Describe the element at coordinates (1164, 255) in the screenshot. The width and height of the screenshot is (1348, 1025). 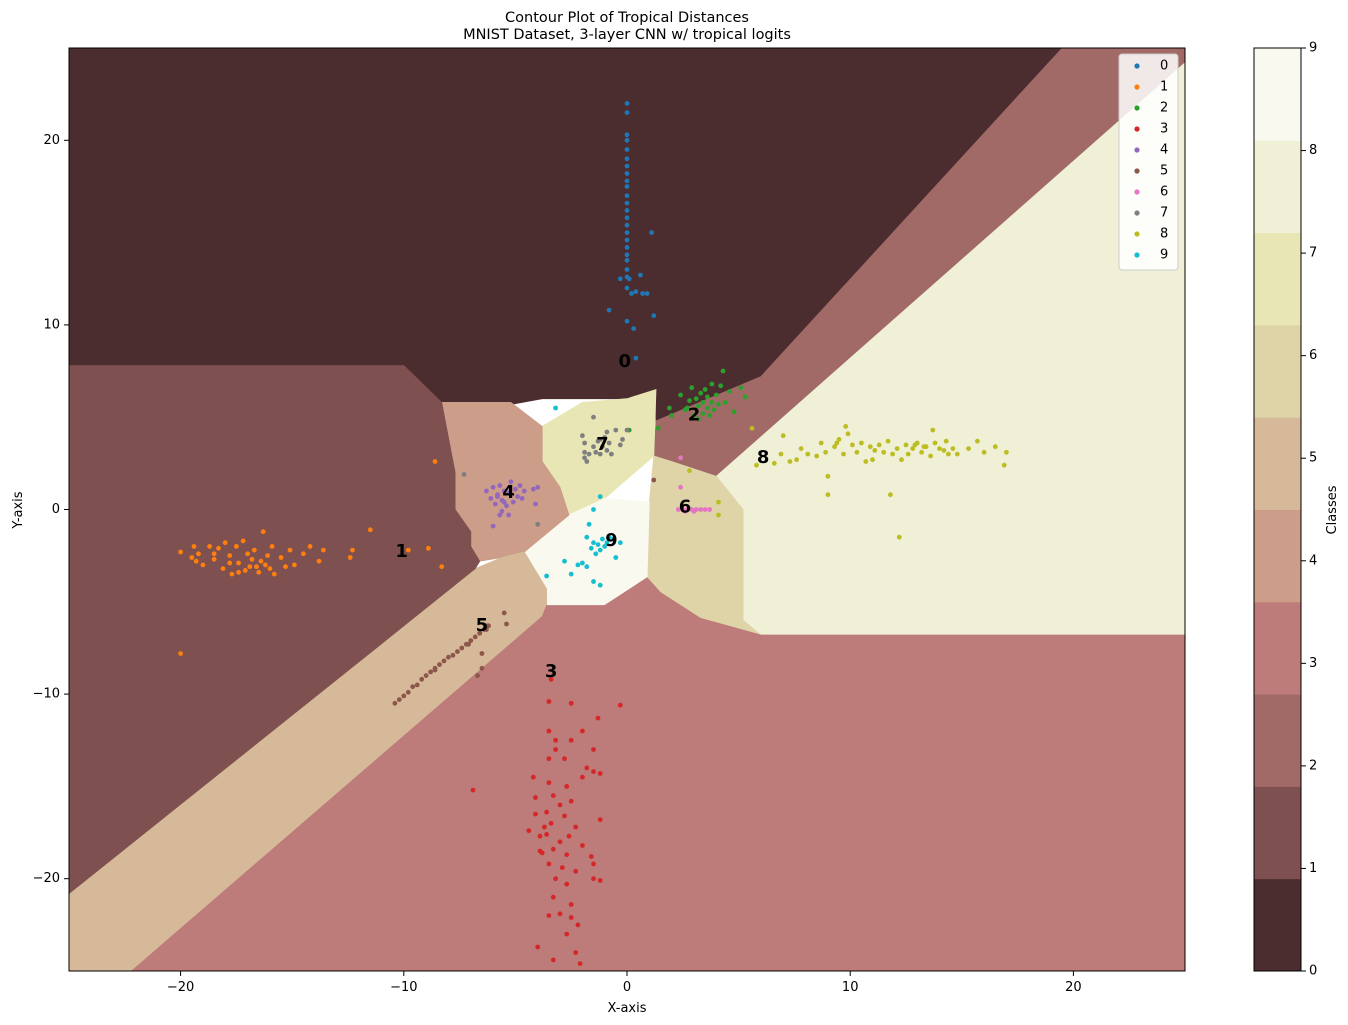
I see `legend-label-9: 9` at that location.